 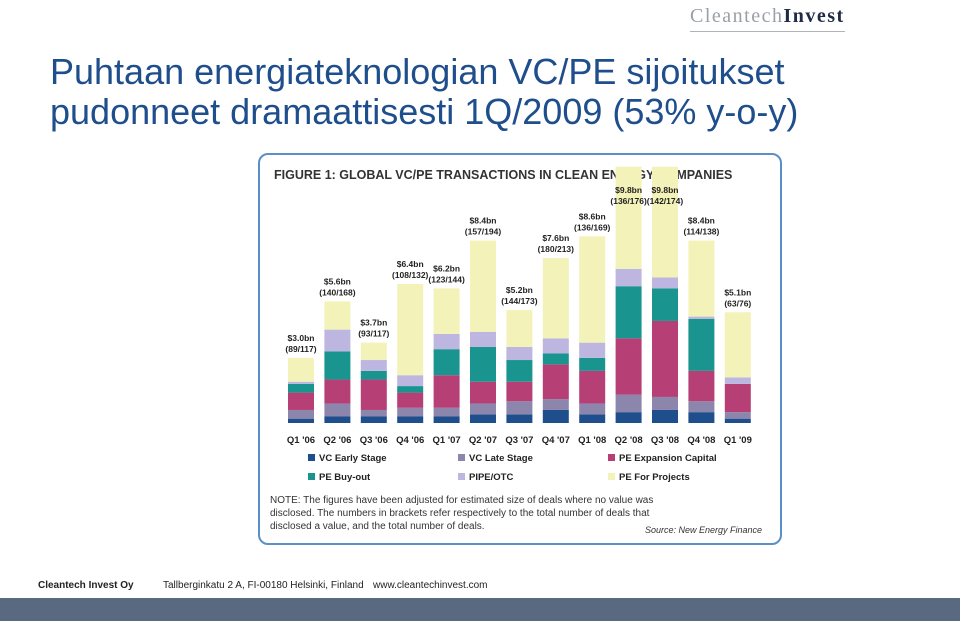 What do you see at coordinates (556, 440) in the screenshot?
I see `x-tick-label: Q4 '07` at bounding box center [556, 440].